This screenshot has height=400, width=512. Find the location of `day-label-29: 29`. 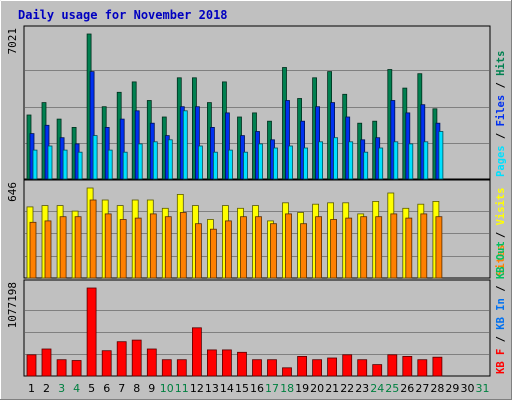

day-label-29: 29 is located at coordinates (452, 388).